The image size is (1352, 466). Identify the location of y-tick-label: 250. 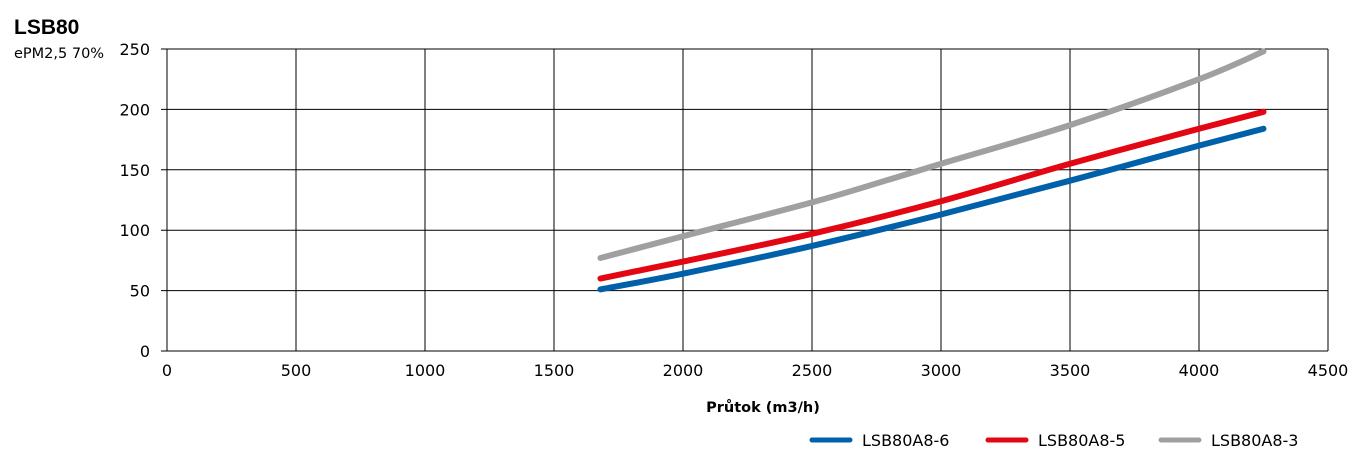
(134, 49).